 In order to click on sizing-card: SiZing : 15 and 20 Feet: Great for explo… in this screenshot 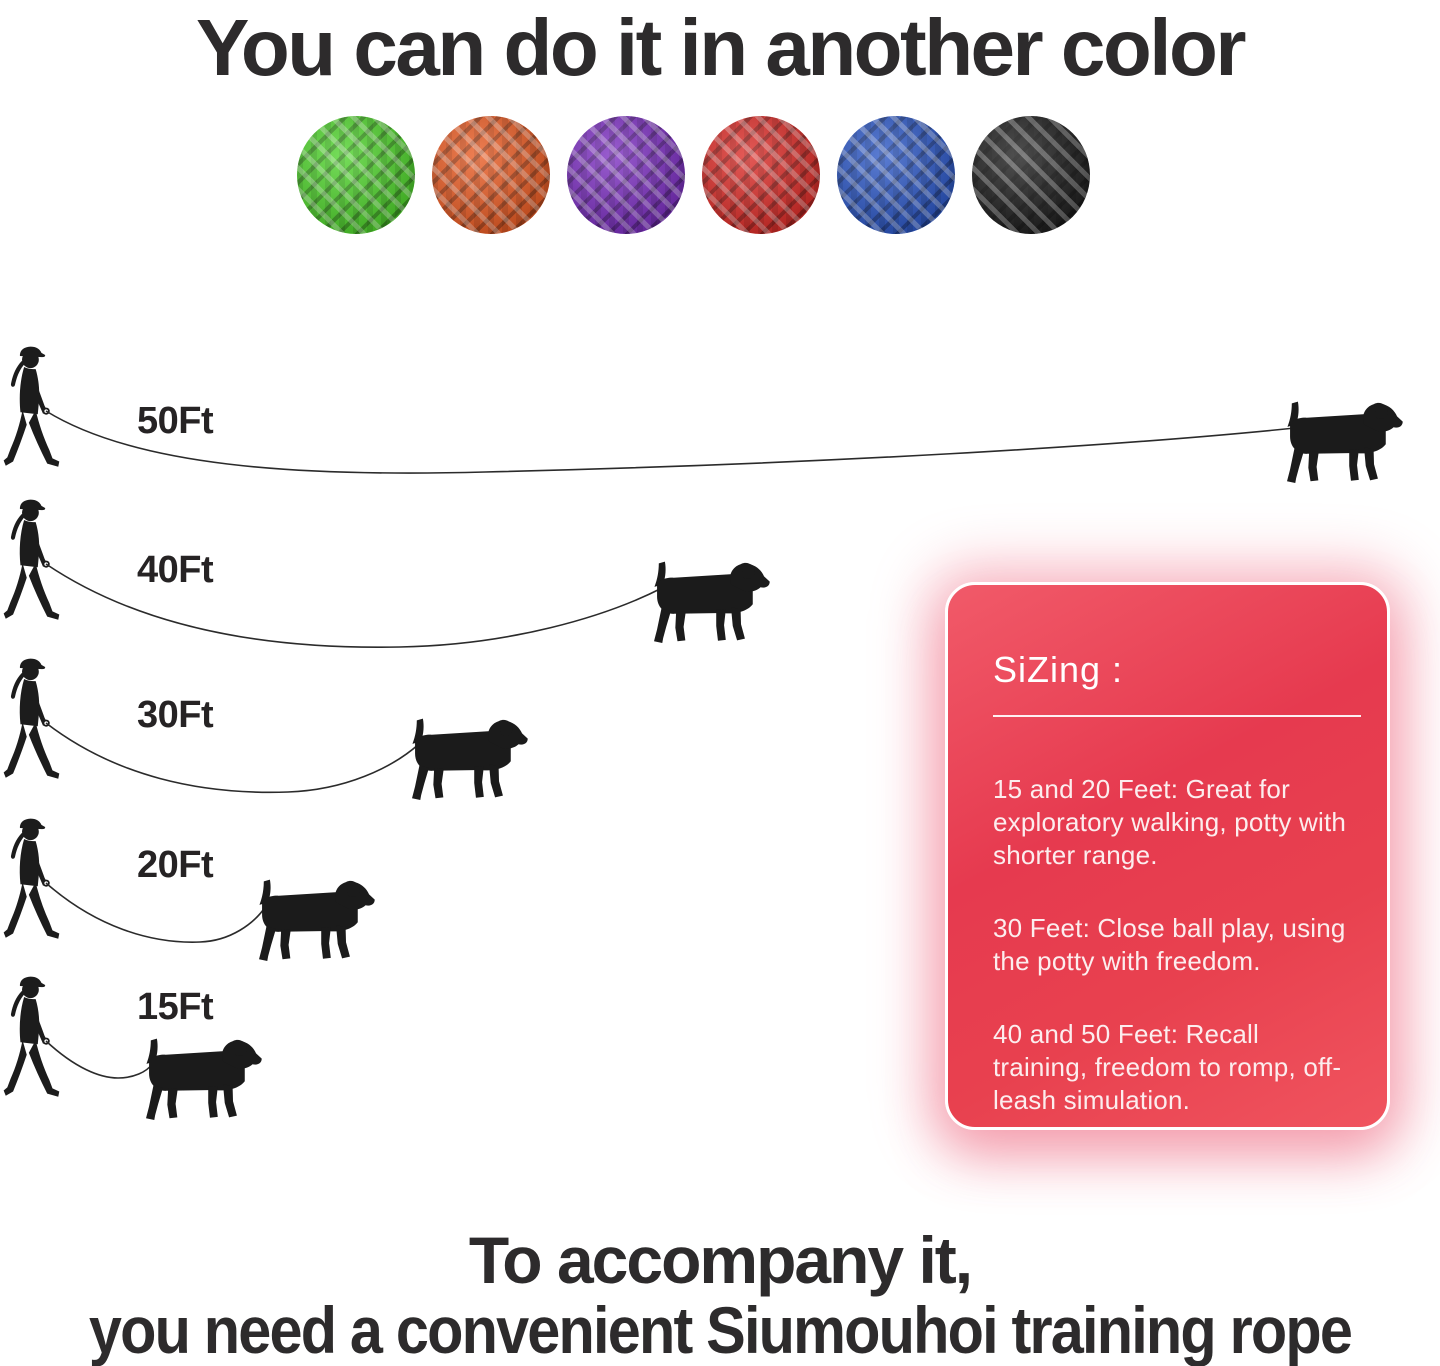, I will do `click(1167, 856)`.